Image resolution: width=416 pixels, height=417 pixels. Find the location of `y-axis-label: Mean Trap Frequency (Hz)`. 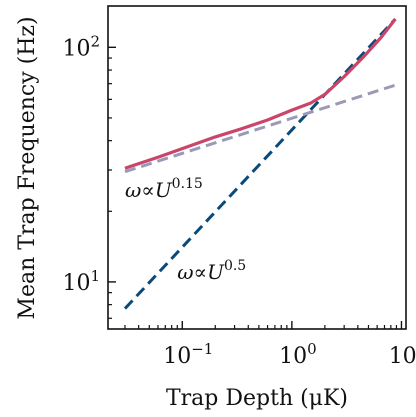

y-axis-label: Mean Trap Frequency (Hz) is located at coordinates (27, 167).